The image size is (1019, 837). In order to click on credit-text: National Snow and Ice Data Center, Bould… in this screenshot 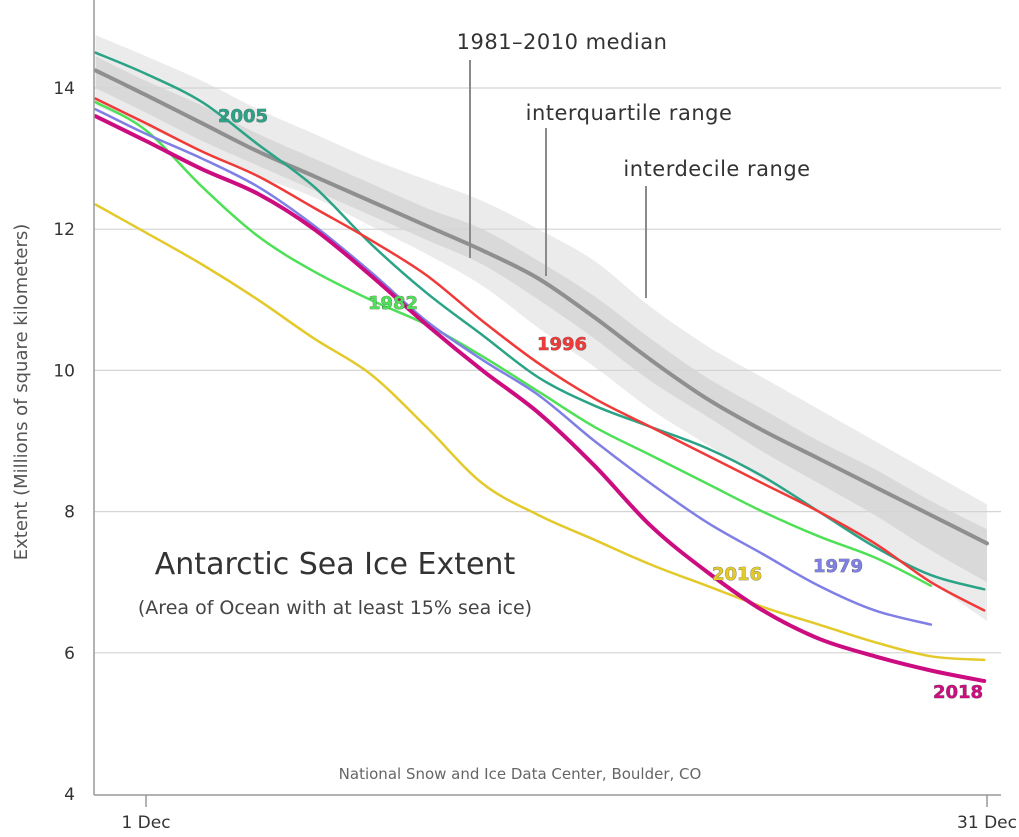, I will do `click(520, 774)`.